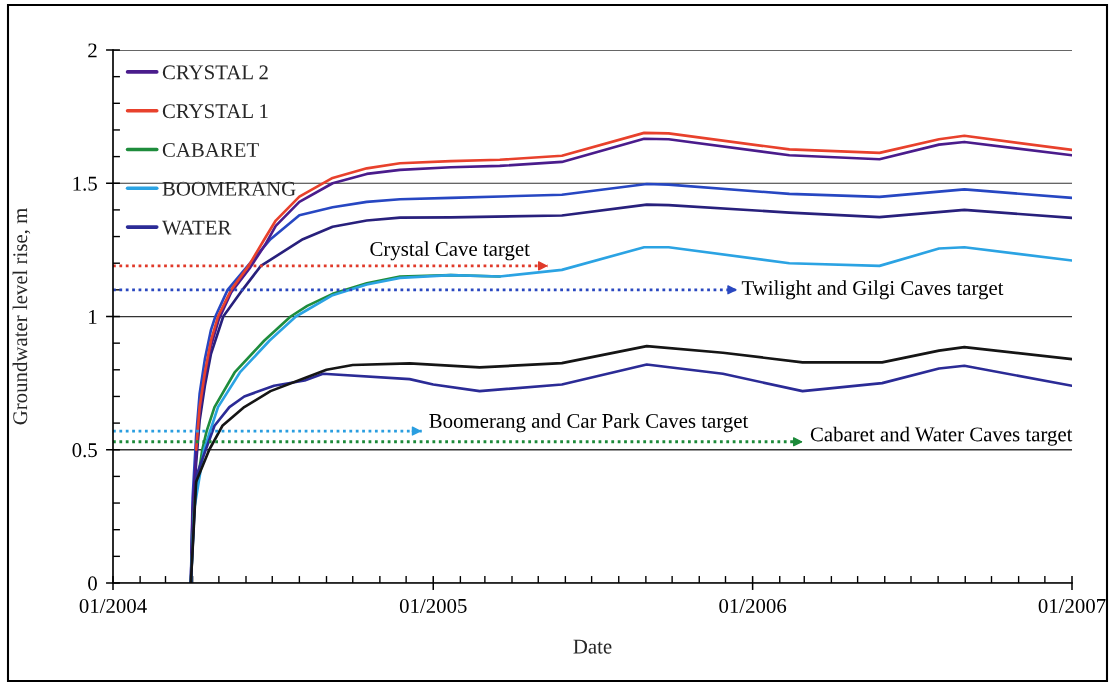  Describe the element at coordinates (592, 646) in the screenshot. I see `x-axis-title: Date` at that location.